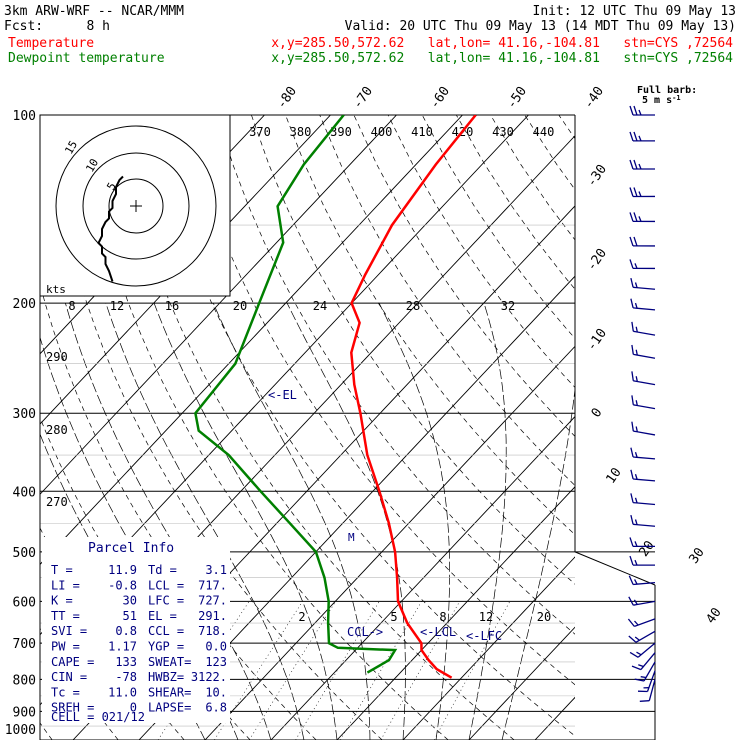  What do you see at coordinates (597, 260) in the screenshot?
I see `isotherm-label: -20` at bounding box center [597, 260].